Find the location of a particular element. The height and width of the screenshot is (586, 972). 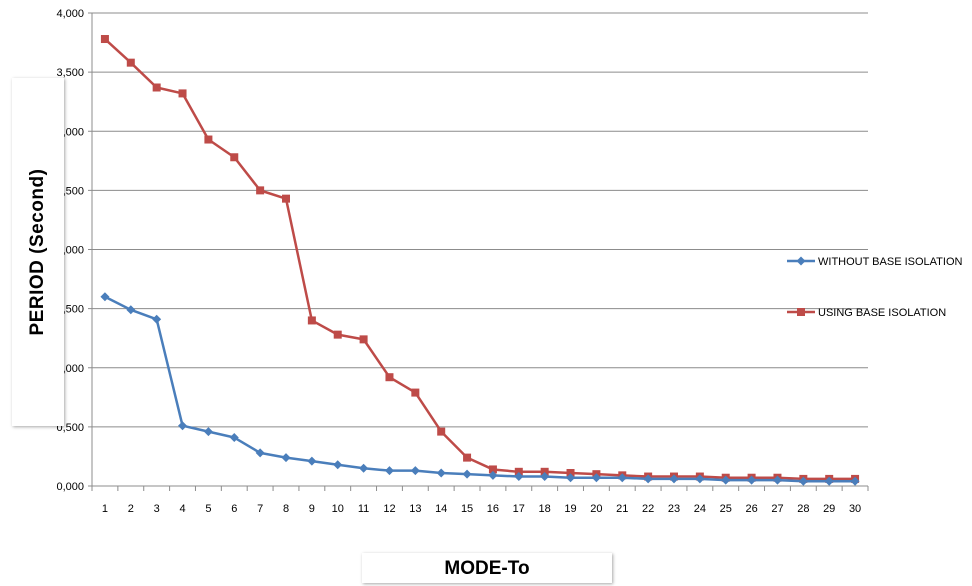

x-tick-label: 19 is located at coordinates (570, 509).